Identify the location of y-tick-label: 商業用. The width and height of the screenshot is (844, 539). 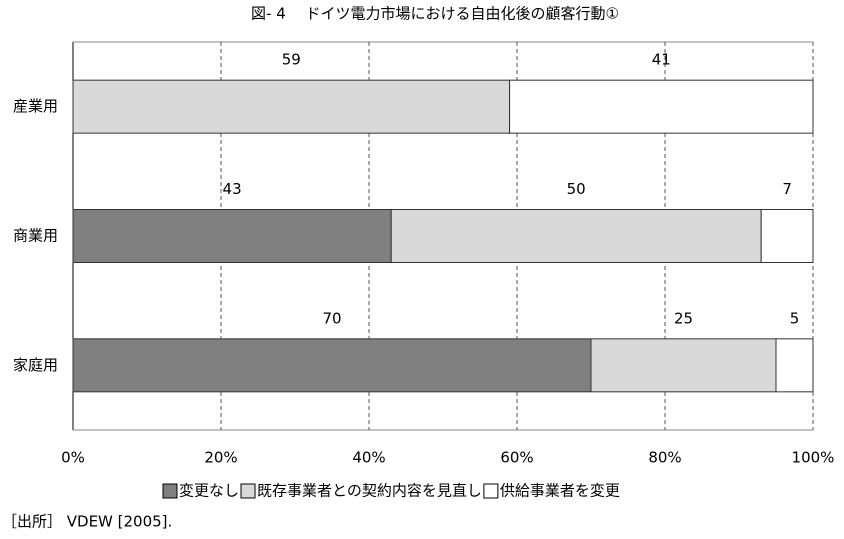
(35, 236).